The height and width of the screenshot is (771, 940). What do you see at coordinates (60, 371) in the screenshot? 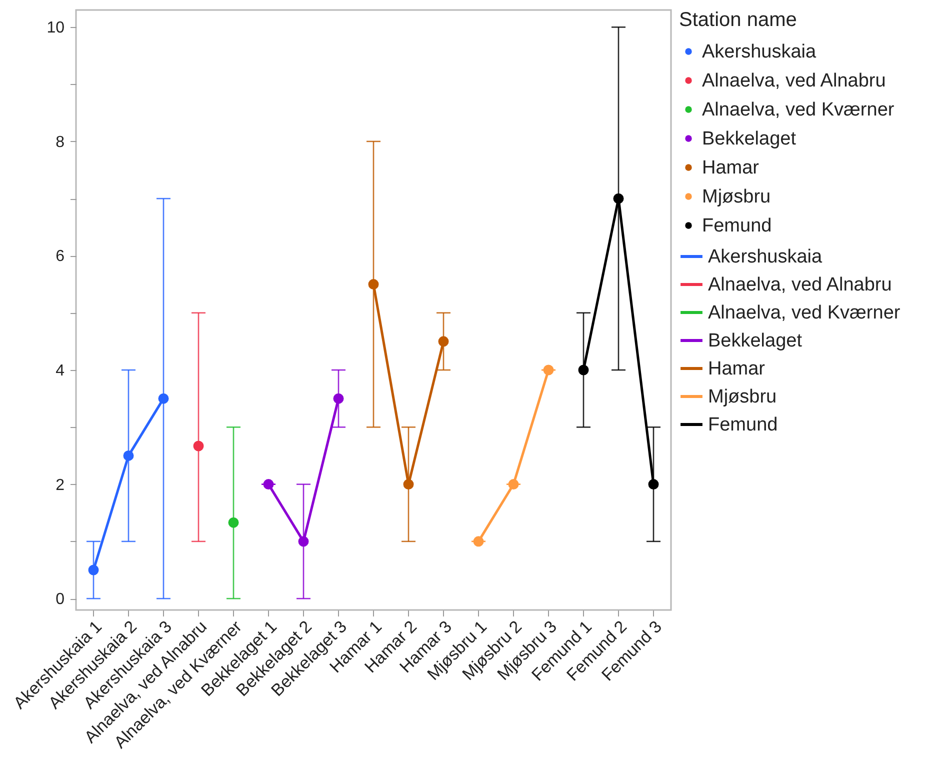
I see `y-tick-label: 4` at bounding box center [60, 371].